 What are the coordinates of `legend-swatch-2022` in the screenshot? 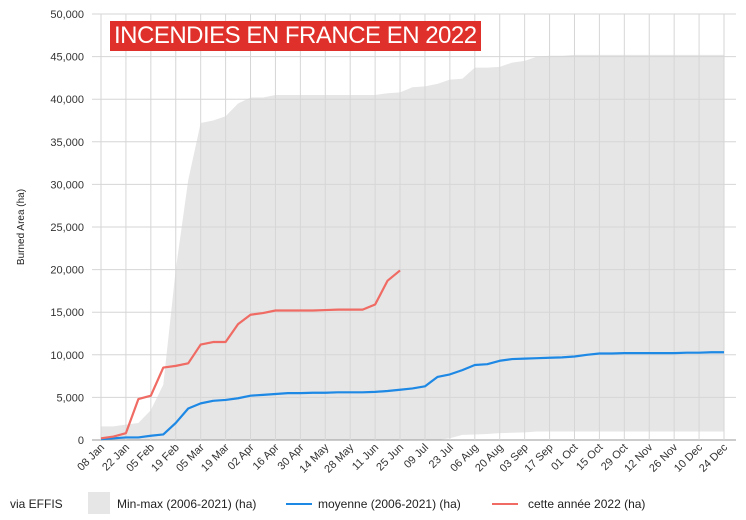 It's located at (505, 504).